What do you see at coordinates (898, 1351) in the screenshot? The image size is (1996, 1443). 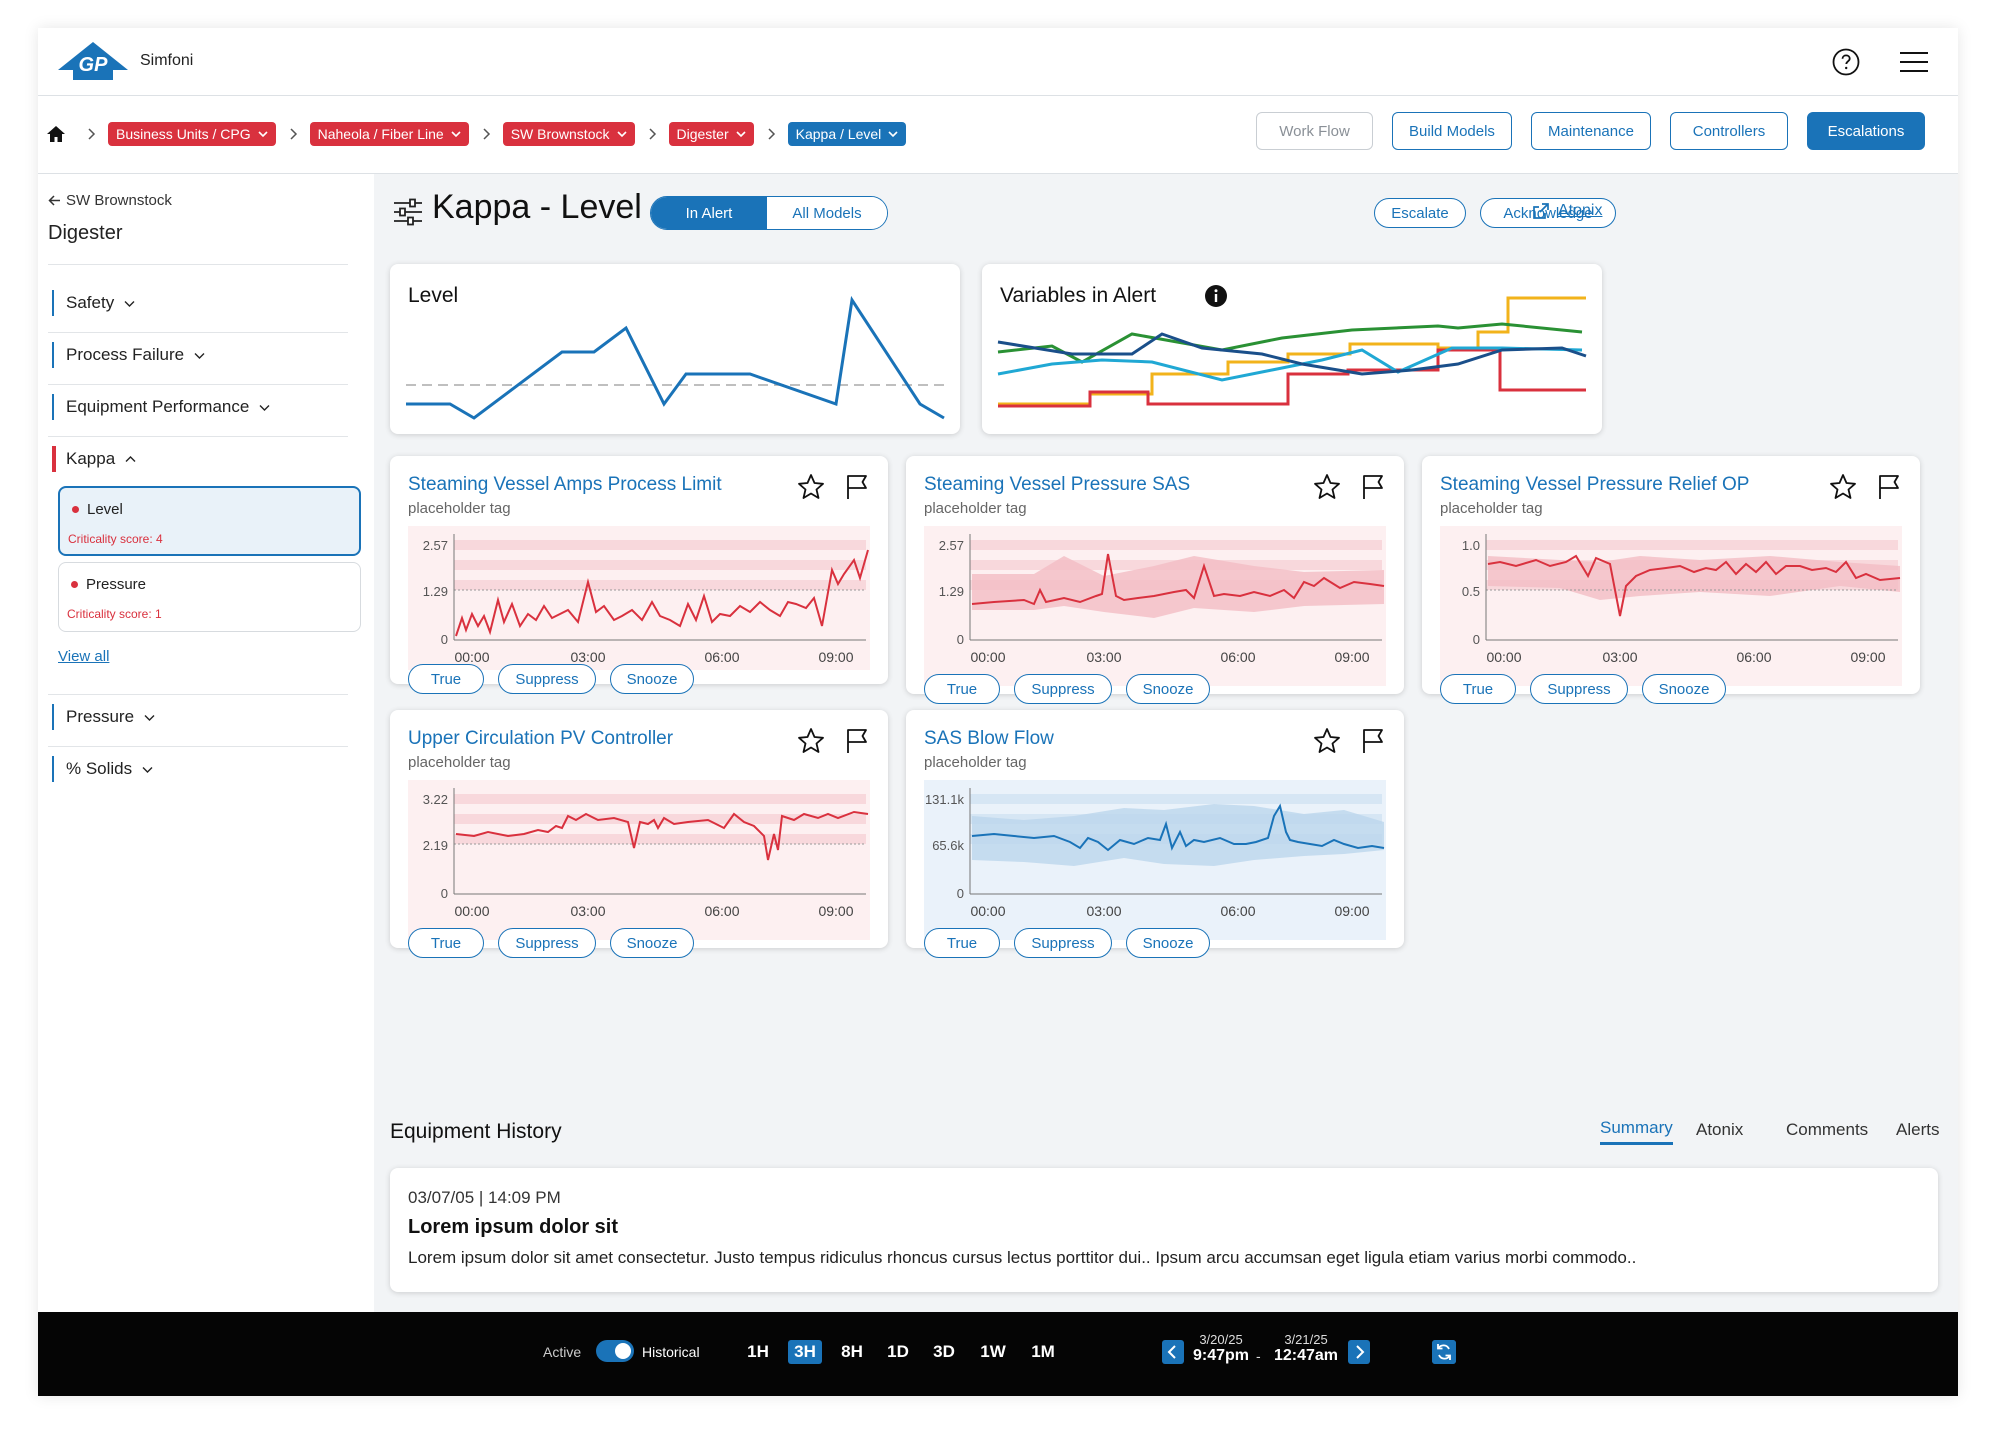 I see `range-1d: 1D` at bounding box center [898, 1351].